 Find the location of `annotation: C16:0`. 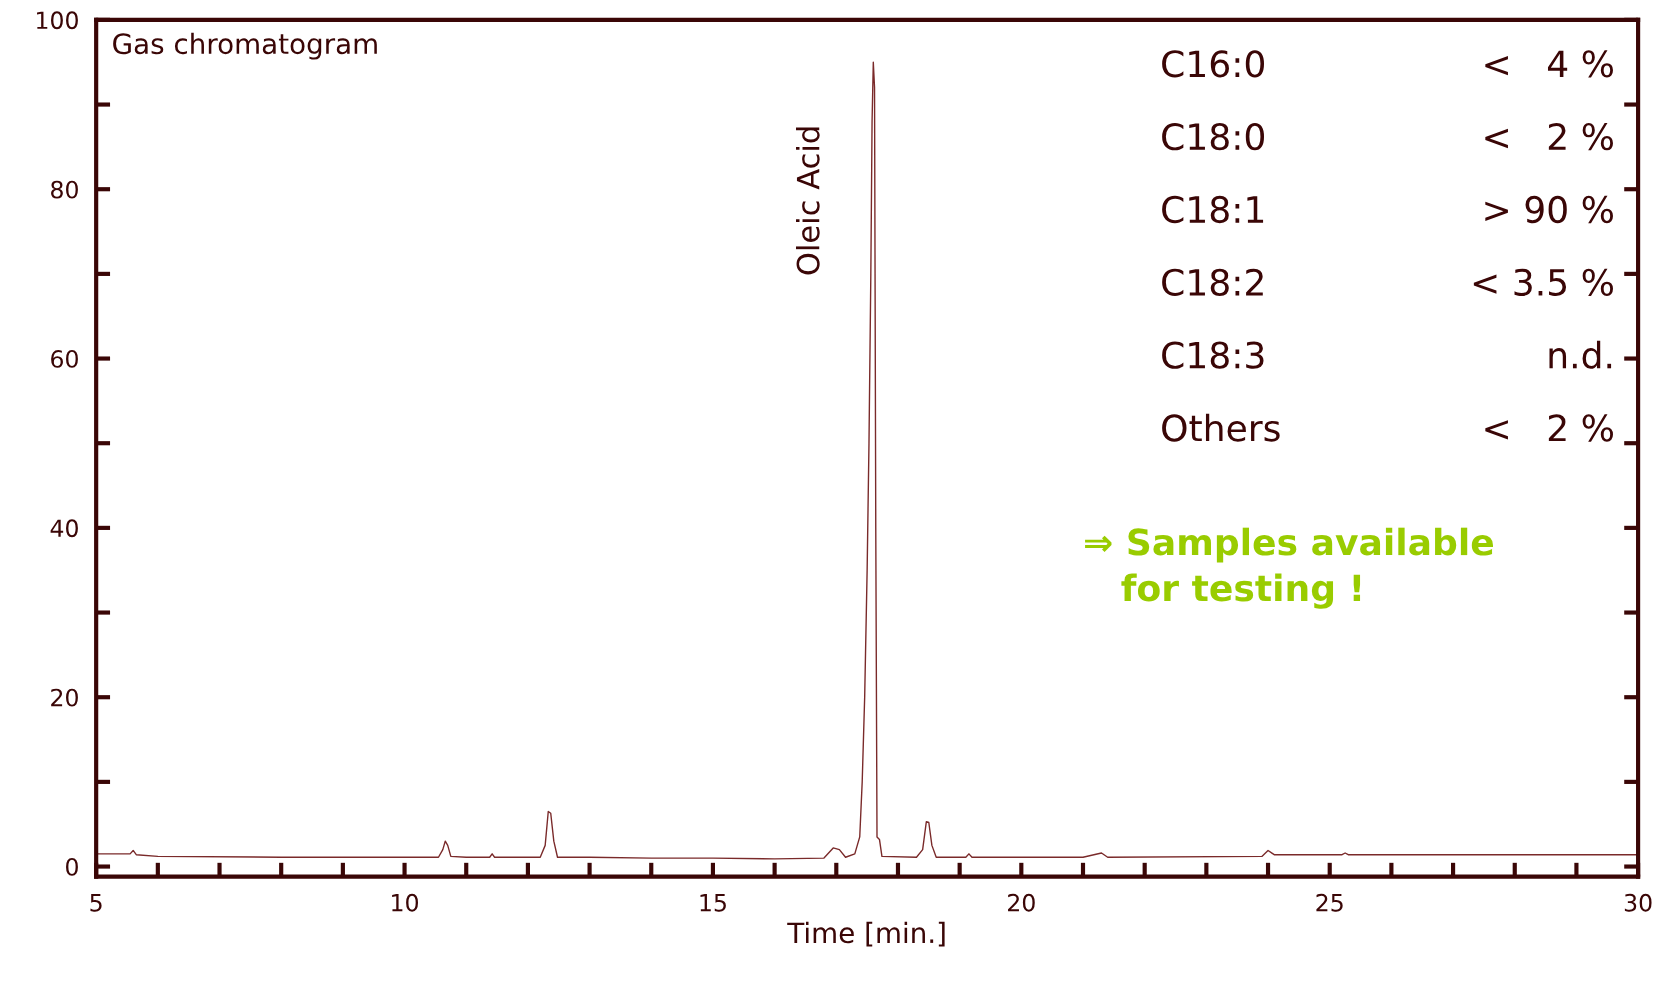

annotation: C16:0 is located at coordinates (1213, 64).